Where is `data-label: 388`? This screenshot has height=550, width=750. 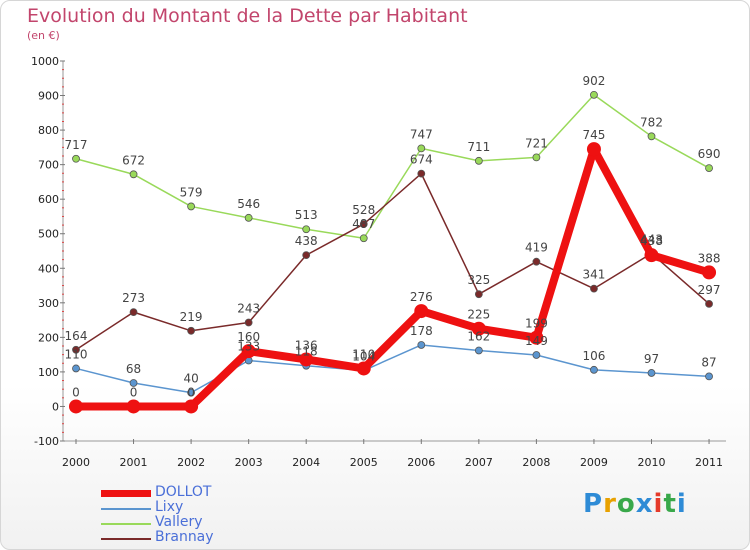
data-label: 388 is located at coordinates (709, 258).